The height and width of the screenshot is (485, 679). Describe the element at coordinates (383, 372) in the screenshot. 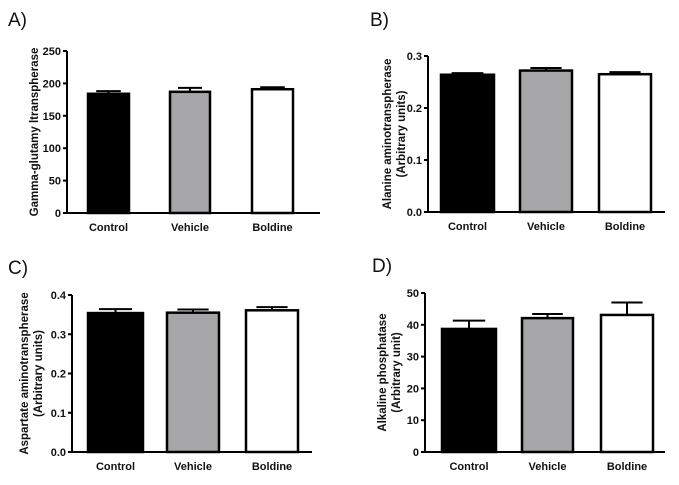

I see `y-axis-label: Alkaline phosphatase` at that location.